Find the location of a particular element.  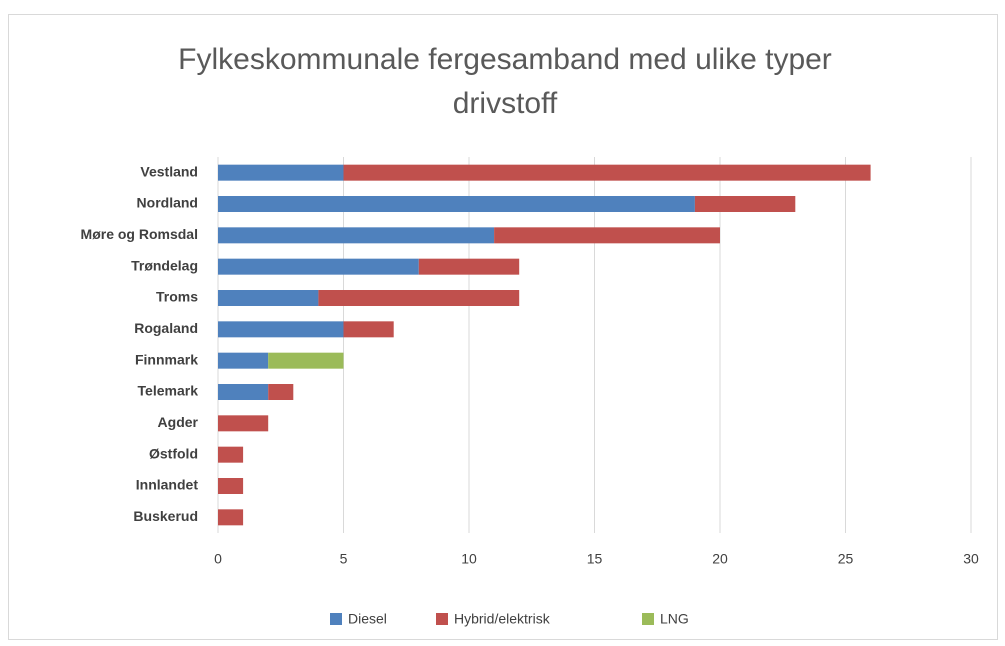

x-tick-label: 15 is located at coordinates (595, 559).